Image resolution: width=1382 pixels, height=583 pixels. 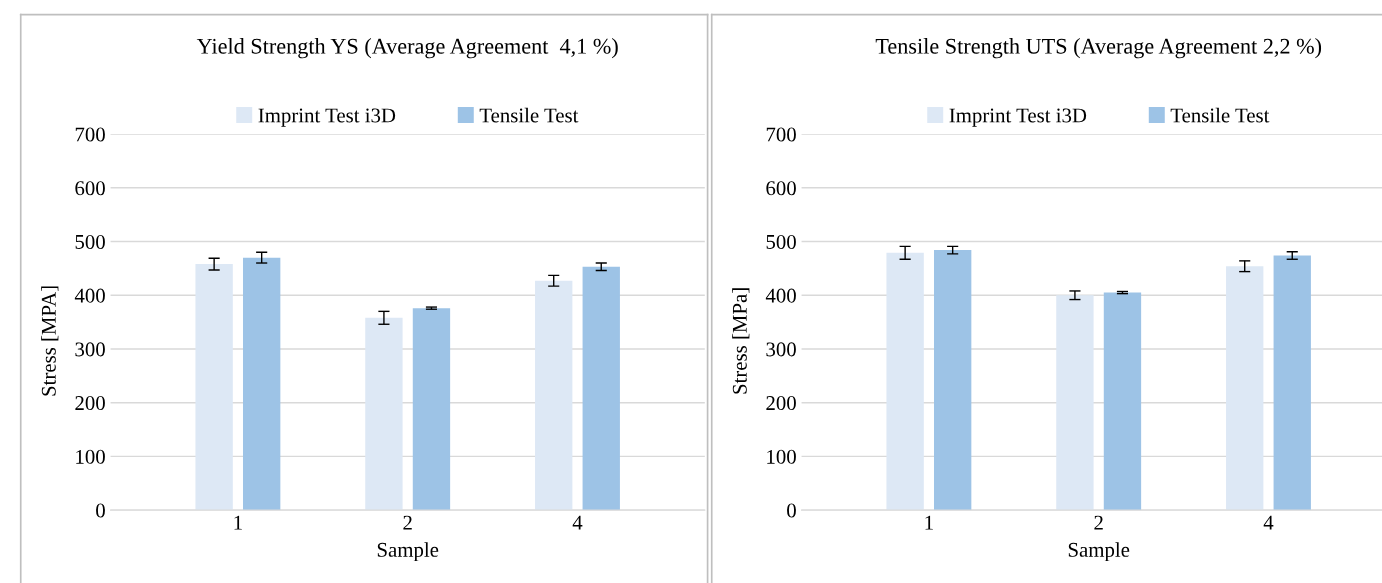 What do you see at coordinates (1098, 48) in the screenshot?
I see `chart-title: Tensile Strength UTS (Average Agreement 2,2 %)` at bounding box center [1098, 48].